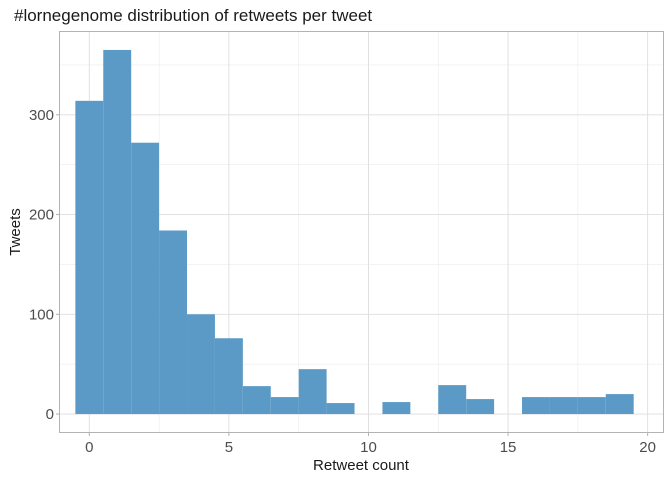 The width and height of the screenshot is (672, 480). I want to click on x-tick-label: 15, so click(508, 447).